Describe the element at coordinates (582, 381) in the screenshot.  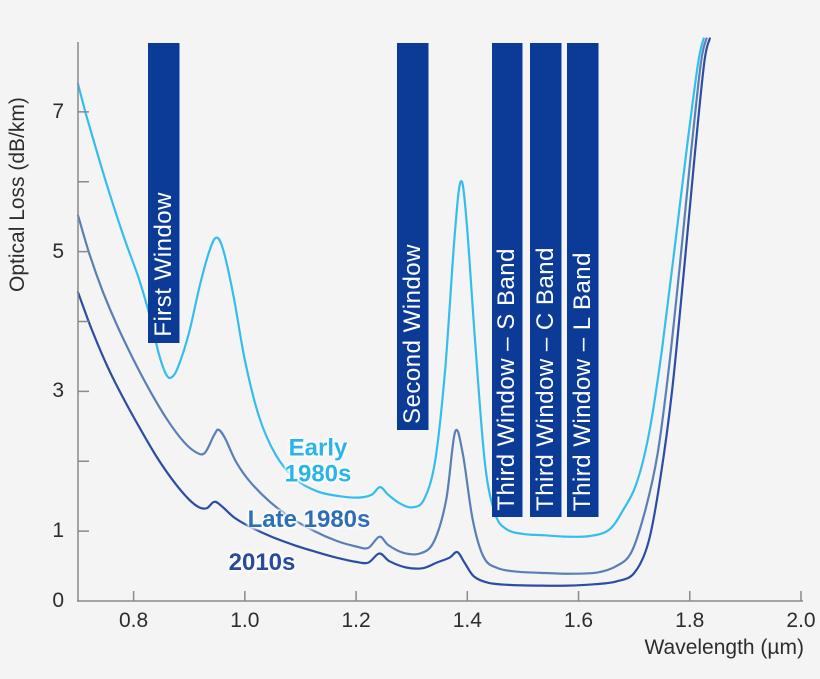
I see `band-label-third-window-l-band: Third Window – L Band` at that location.